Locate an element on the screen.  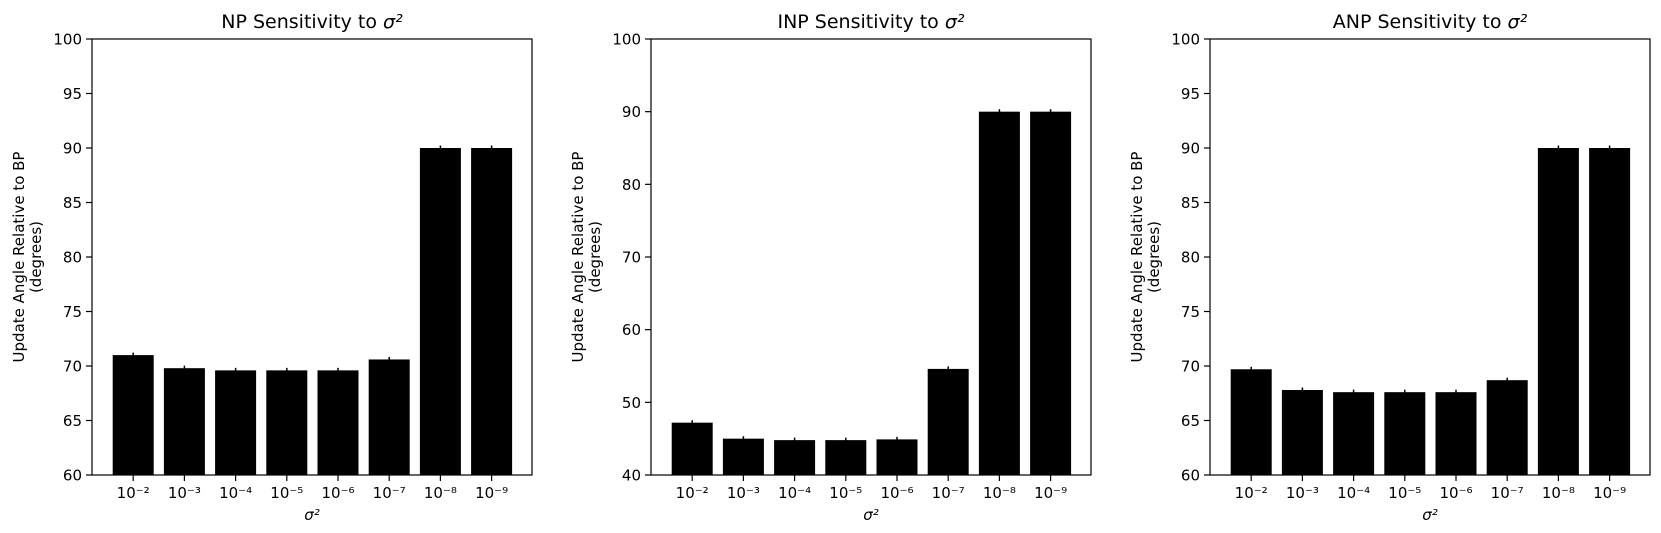
chart-title: ANP Sensitivity to σ² is located at coordinates (1430, 22).